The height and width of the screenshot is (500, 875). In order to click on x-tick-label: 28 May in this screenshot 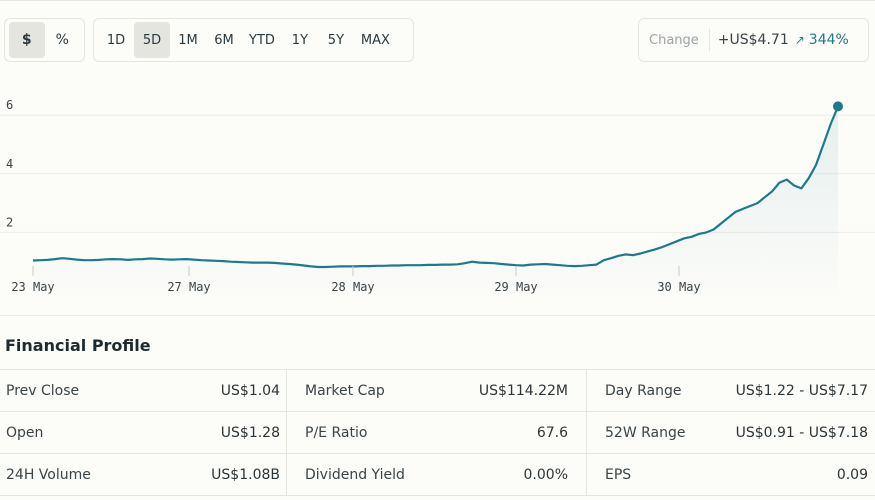, I will do `click(352, 287)`.